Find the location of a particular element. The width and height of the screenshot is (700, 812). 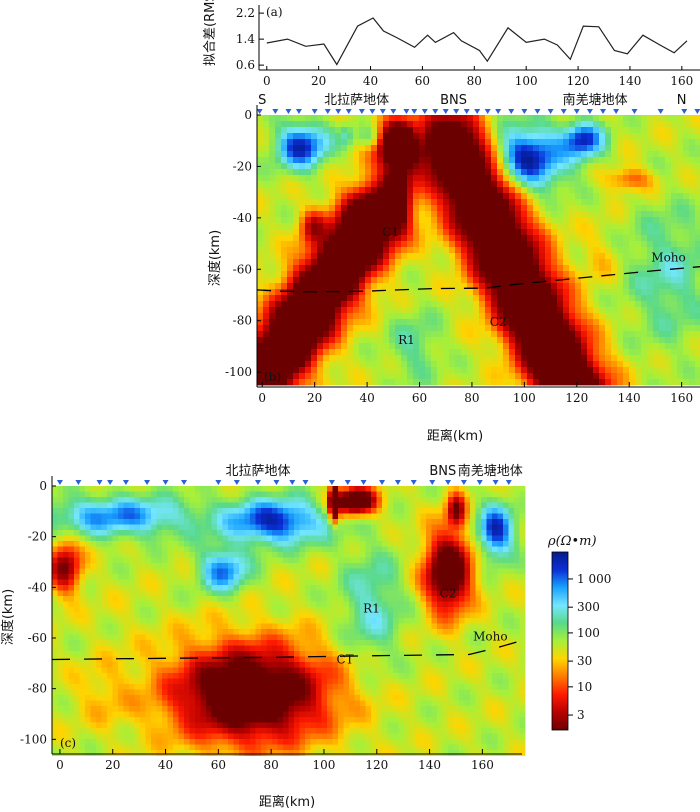

x-tick: 80 is located at coordinates (474, 77).